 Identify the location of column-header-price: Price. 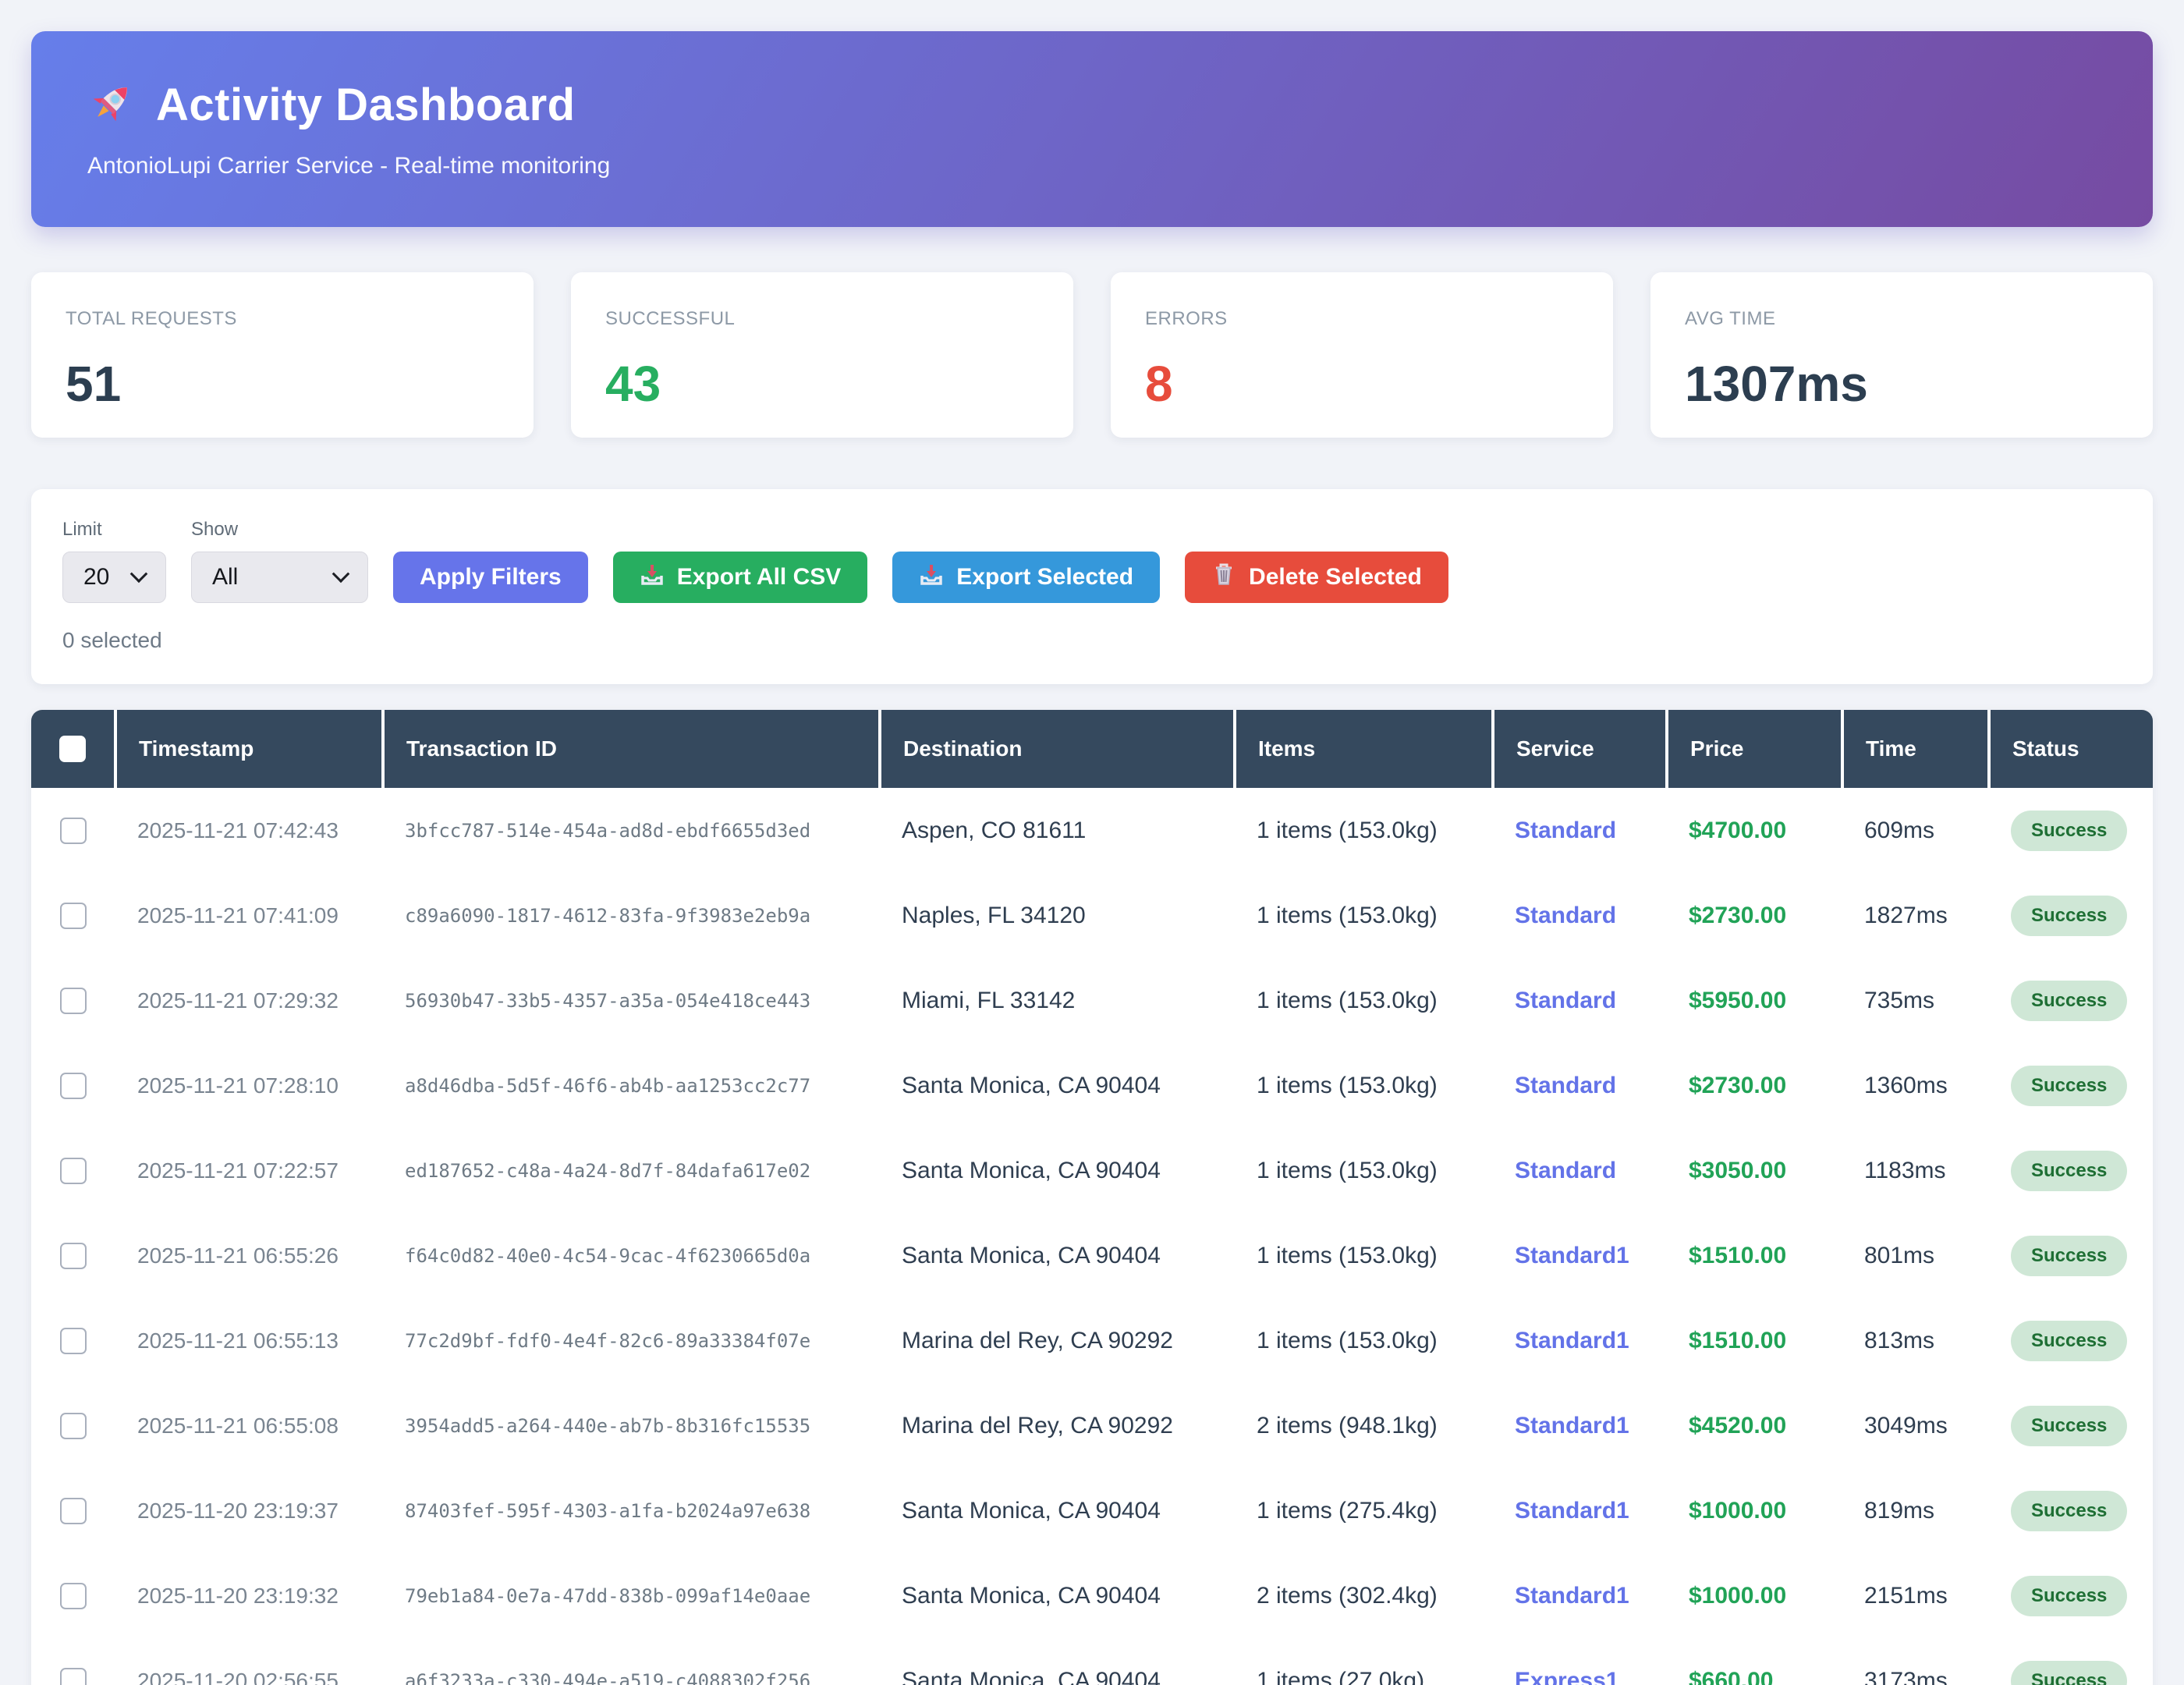
(1756, 749).